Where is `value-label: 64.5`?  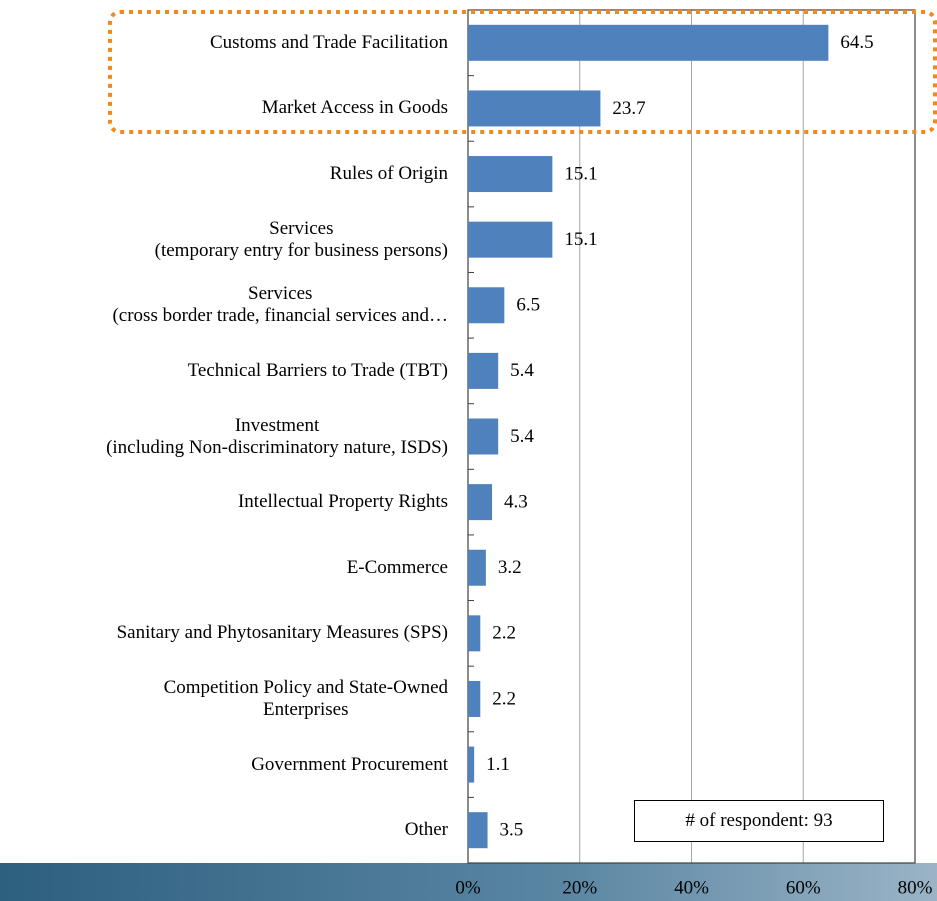
value-label: 64.5 is located at coordinates (856, 42).